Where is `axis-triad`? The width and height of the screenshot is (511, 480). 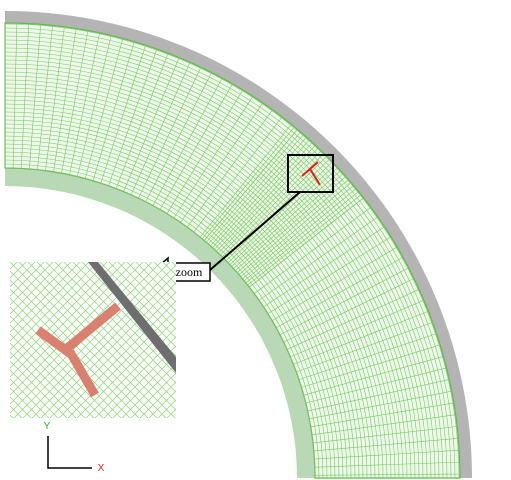 axis-triad is located at coordinates (69, 452).